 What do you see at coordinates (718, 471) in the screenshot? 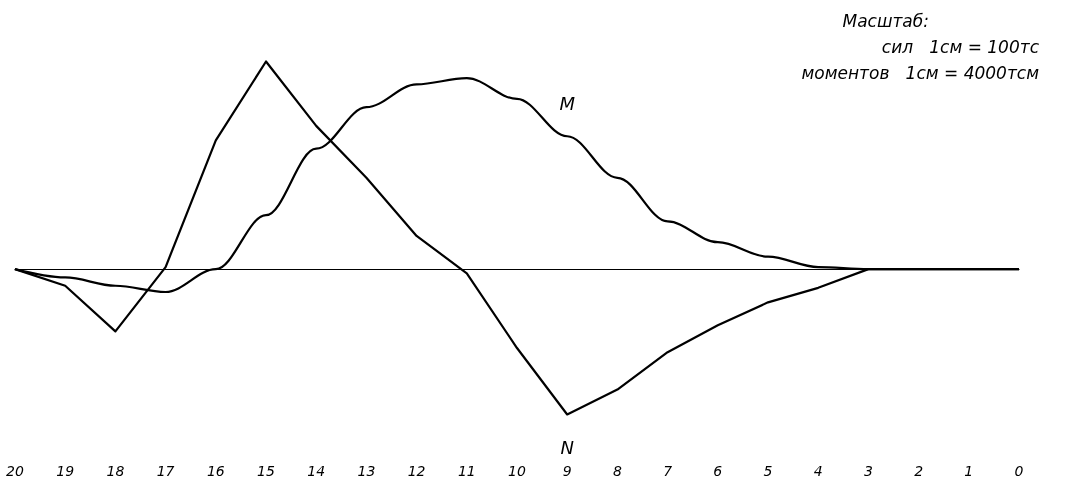
I see `x-tick-label: 6` at bounding box center [718, 471].